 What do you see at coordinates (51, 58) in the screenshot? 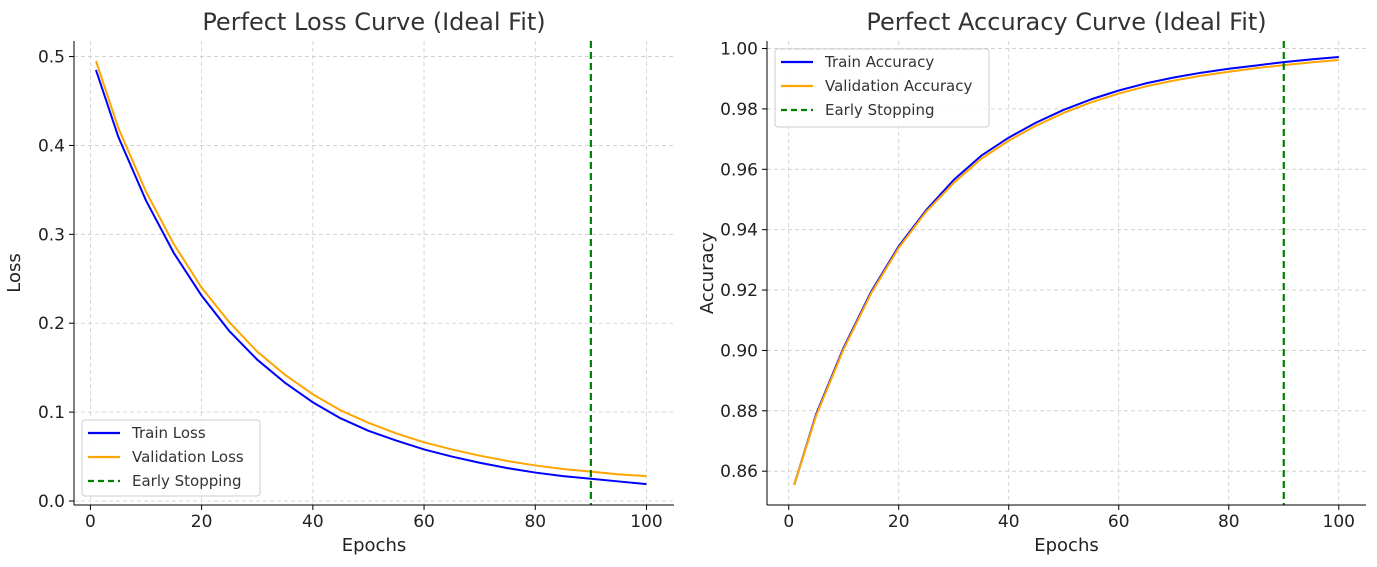
I see `loss-y-tick-label-5: 0.5` at bounding box center [51, 58].